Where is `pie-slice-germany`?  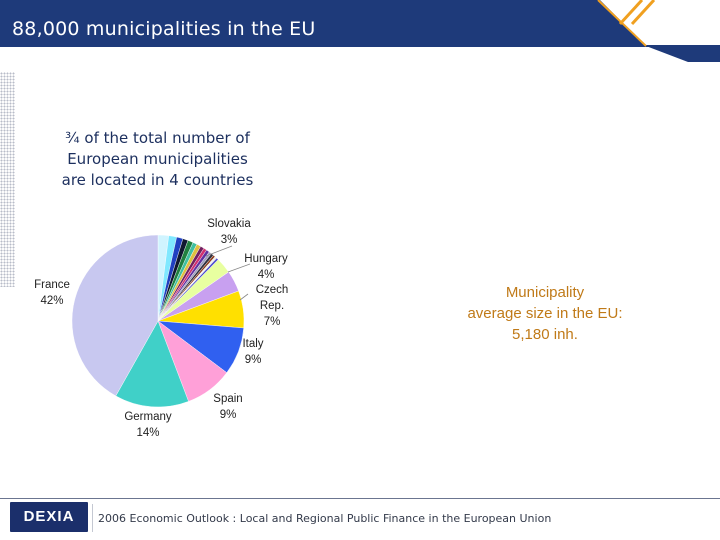
pie-slice-germany is located at coordinates (152, 364).